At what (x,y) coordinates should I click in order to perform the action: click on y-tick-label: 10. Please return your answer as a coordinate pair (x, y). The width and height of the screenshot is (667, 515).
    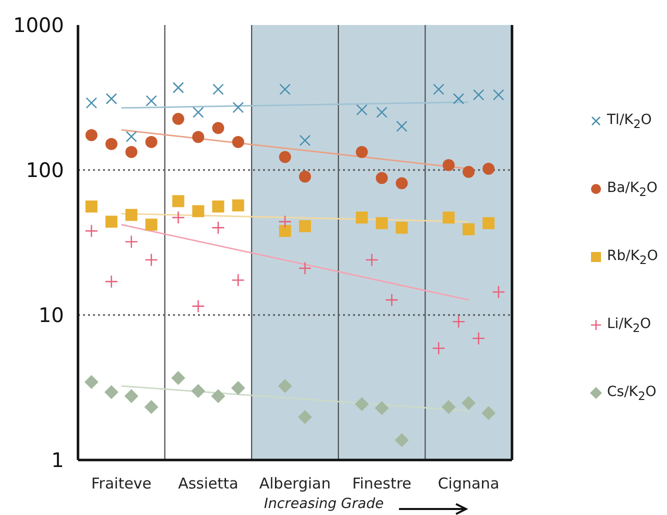
    Looking at the image, I should click on (51, 315).